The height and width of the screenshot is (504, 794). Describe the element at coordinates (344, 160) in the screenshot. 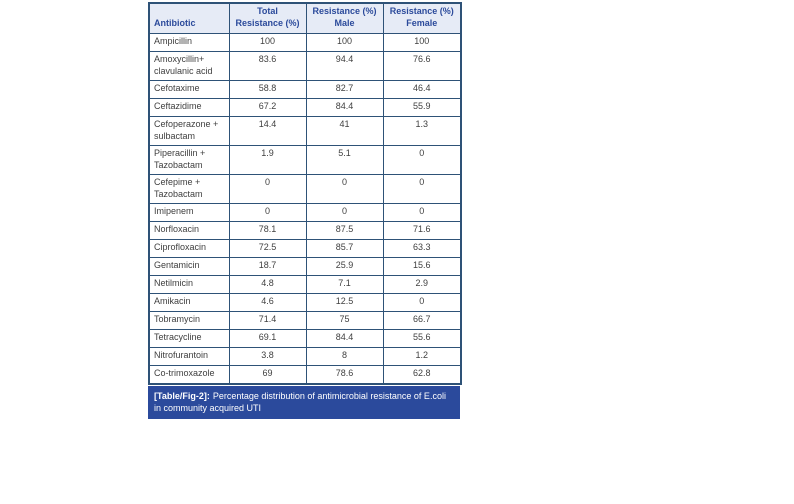

I see `male-resistance-value: 5.1` at that location.